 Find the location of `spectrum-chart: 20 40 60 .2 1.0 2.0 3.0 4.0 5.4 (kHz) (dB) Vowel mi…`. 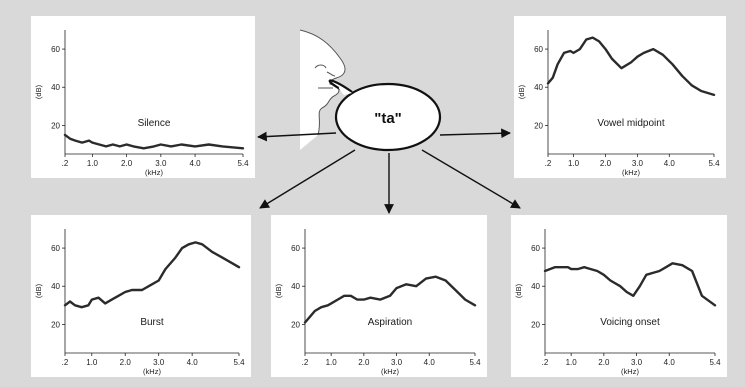

spectrum-chart: 20 40 60 .2 1.0 2.0 3.0 4.0 5.4 (kHz) (dB) Vowel mi… is located at coordinates (618, 103).